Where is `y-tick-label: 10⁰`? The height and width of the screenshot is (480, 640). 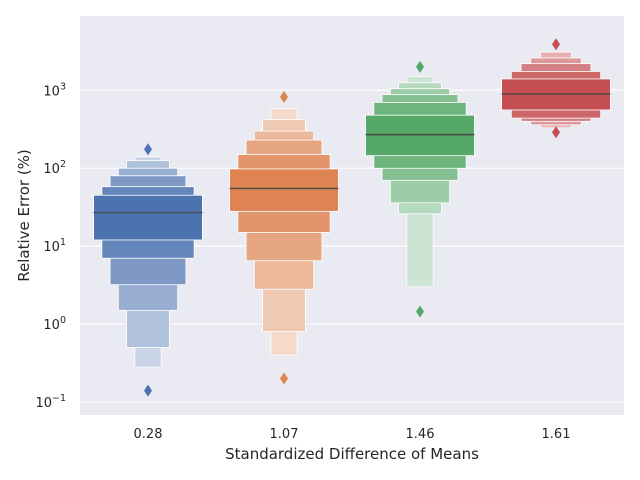
y-tick-label: 10⁰ is located at coordinates (54, 324).